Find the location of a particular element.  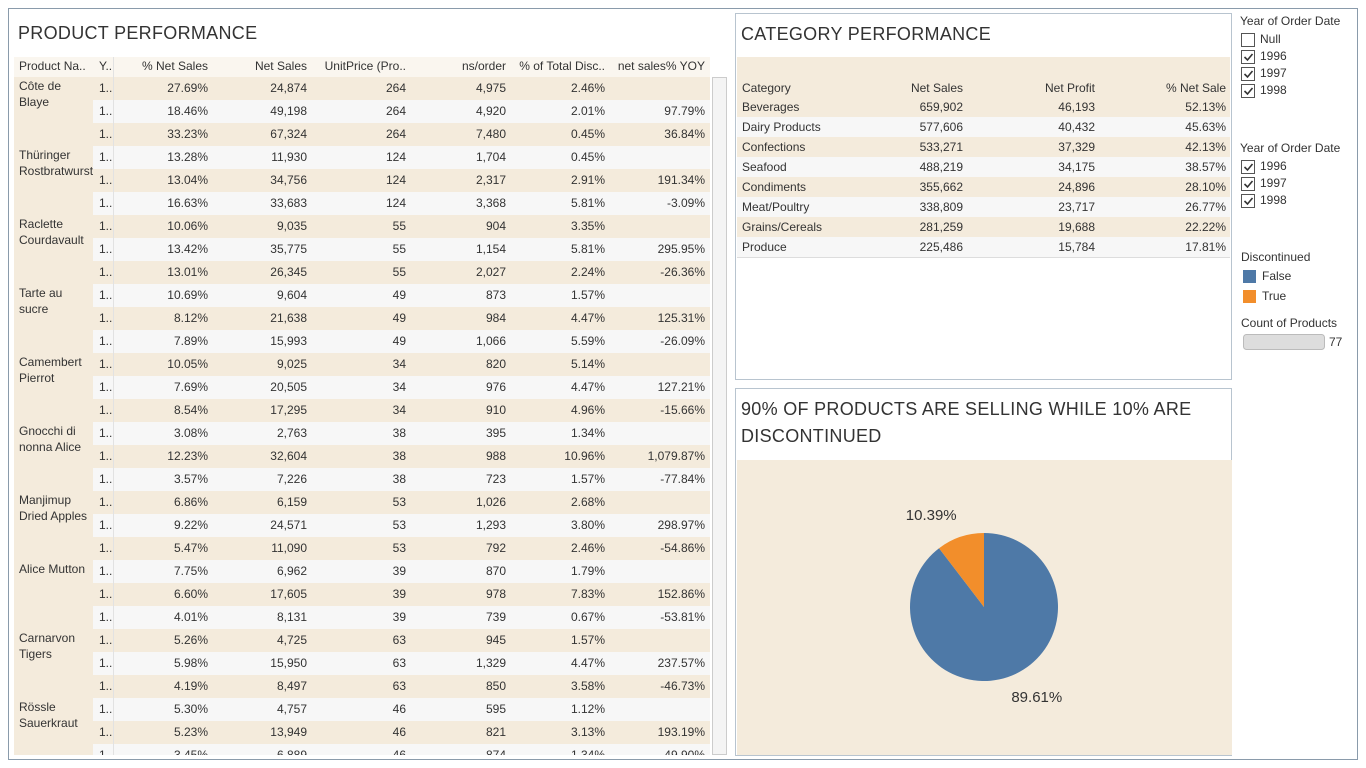

table-cell: 15,784 is located at coordinates (1076, 247).